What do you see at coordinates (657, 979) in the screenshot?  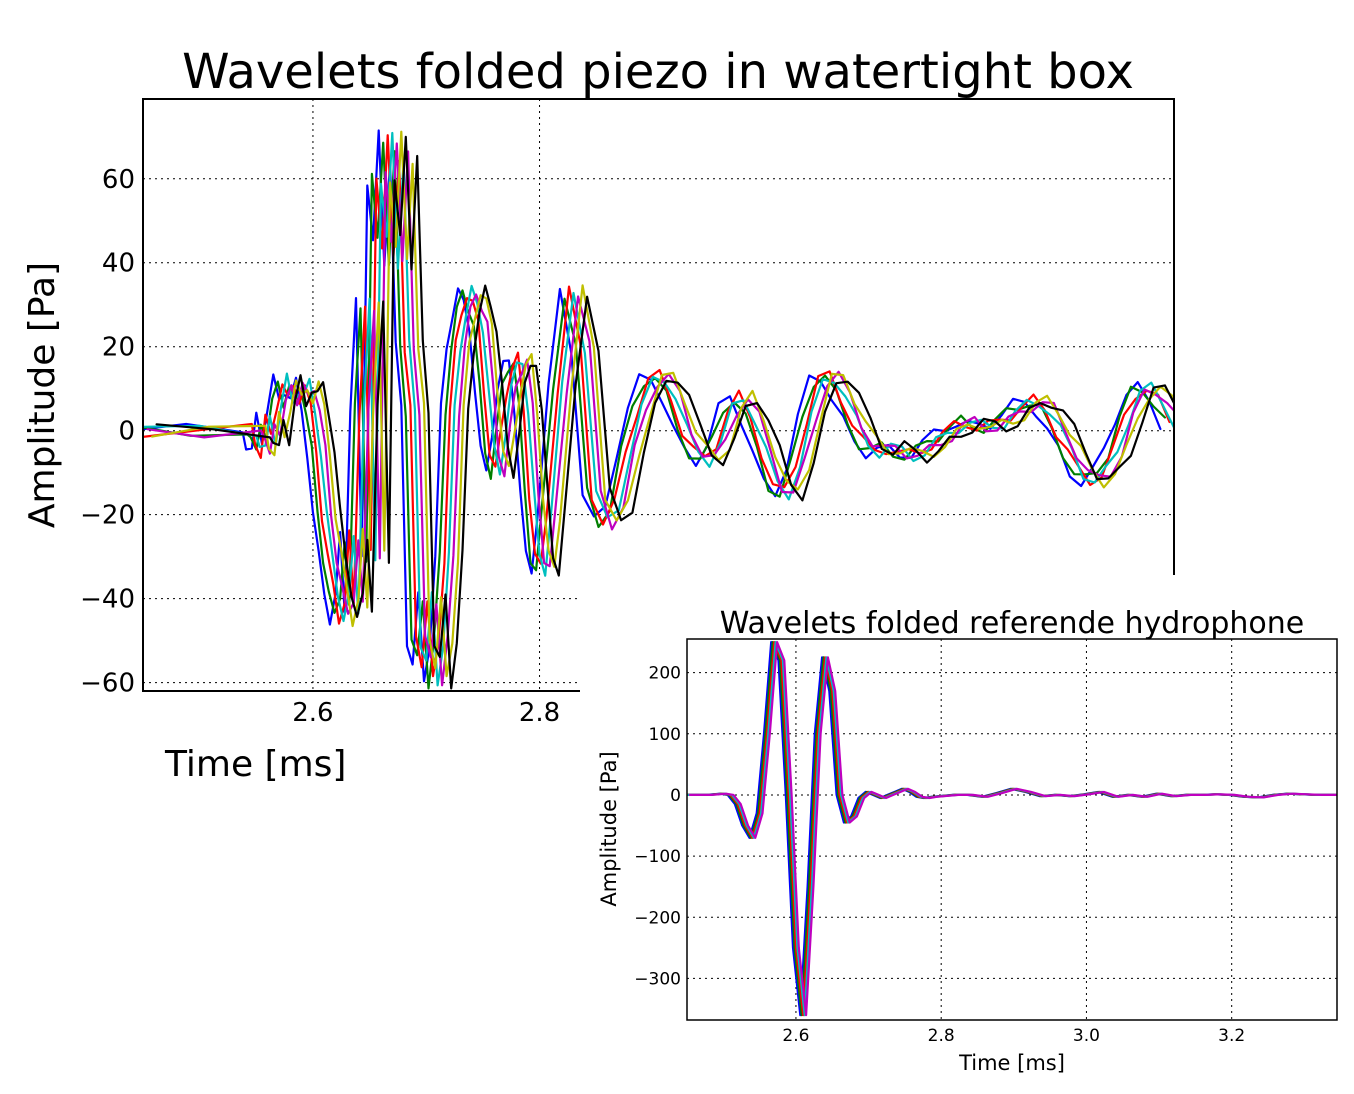 I see `hydrophone-y-tick-label: −300` at bounding box center [657, 979].